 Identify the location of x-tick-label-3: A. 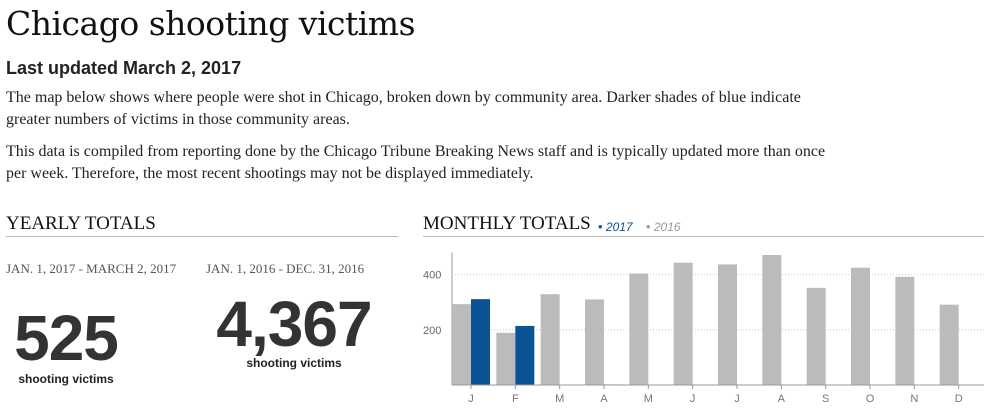
(604, 399).